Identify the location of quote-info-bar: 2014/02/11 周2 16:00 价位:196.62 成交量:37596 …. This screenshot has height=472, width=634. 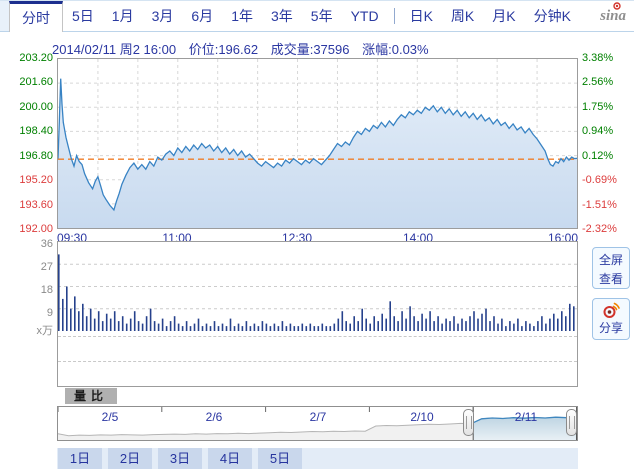
(245, 48).